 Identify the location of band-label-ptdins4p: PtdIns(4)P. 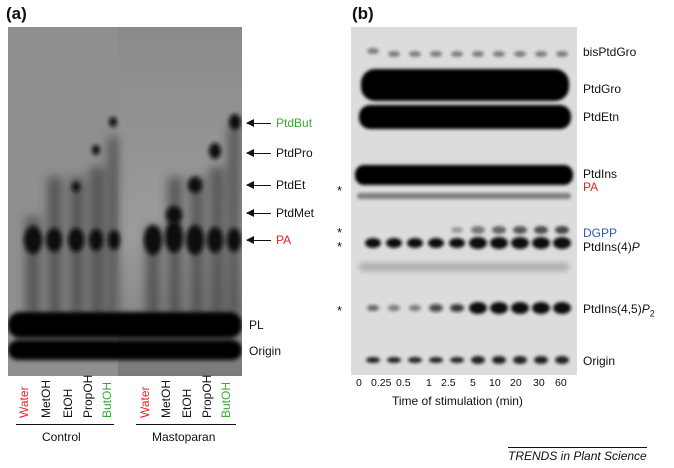
(611, 247).